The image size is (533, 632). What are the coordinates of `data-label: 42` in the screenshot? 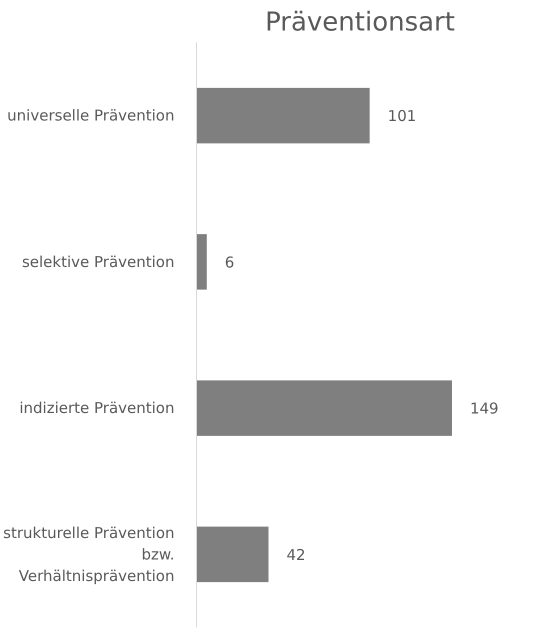 It's located at (296, 555).